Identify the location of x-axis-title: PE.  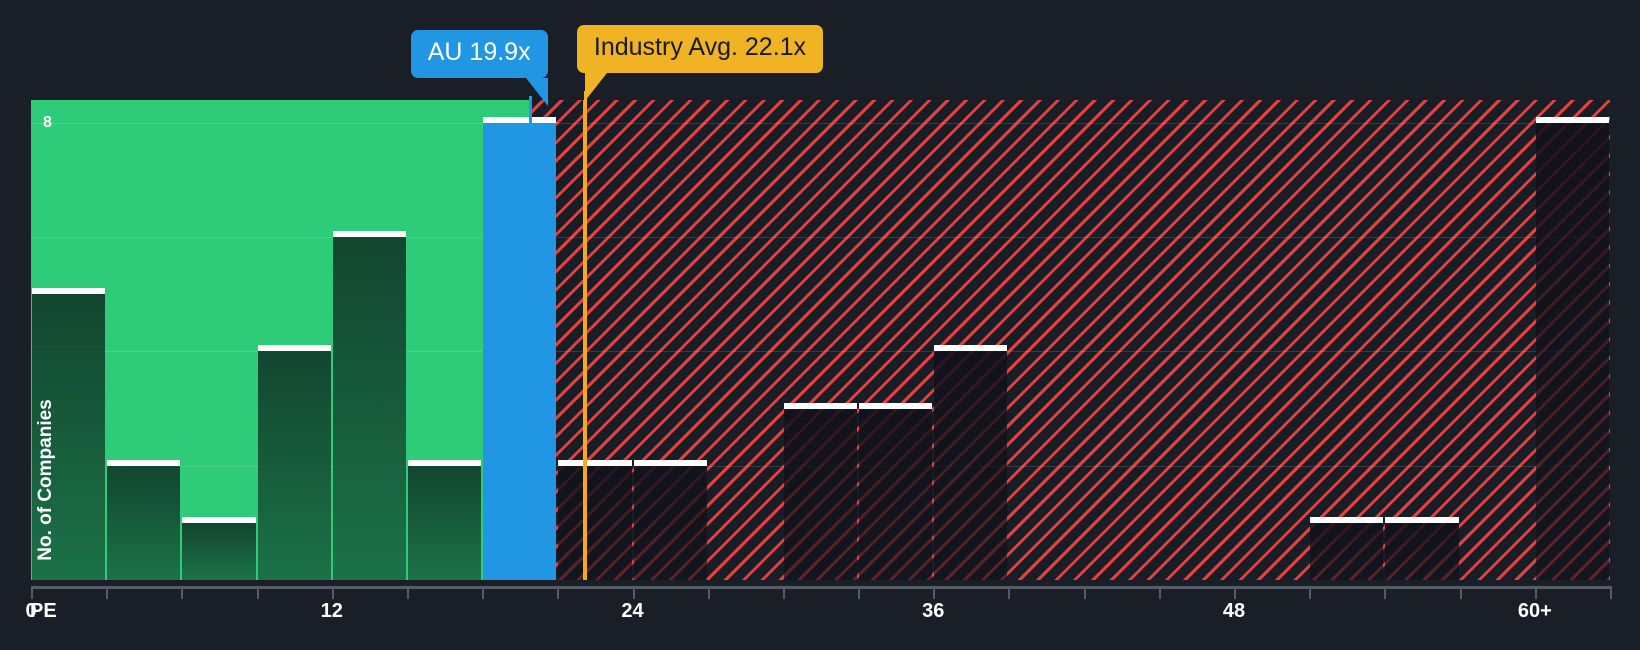
(43, 611).